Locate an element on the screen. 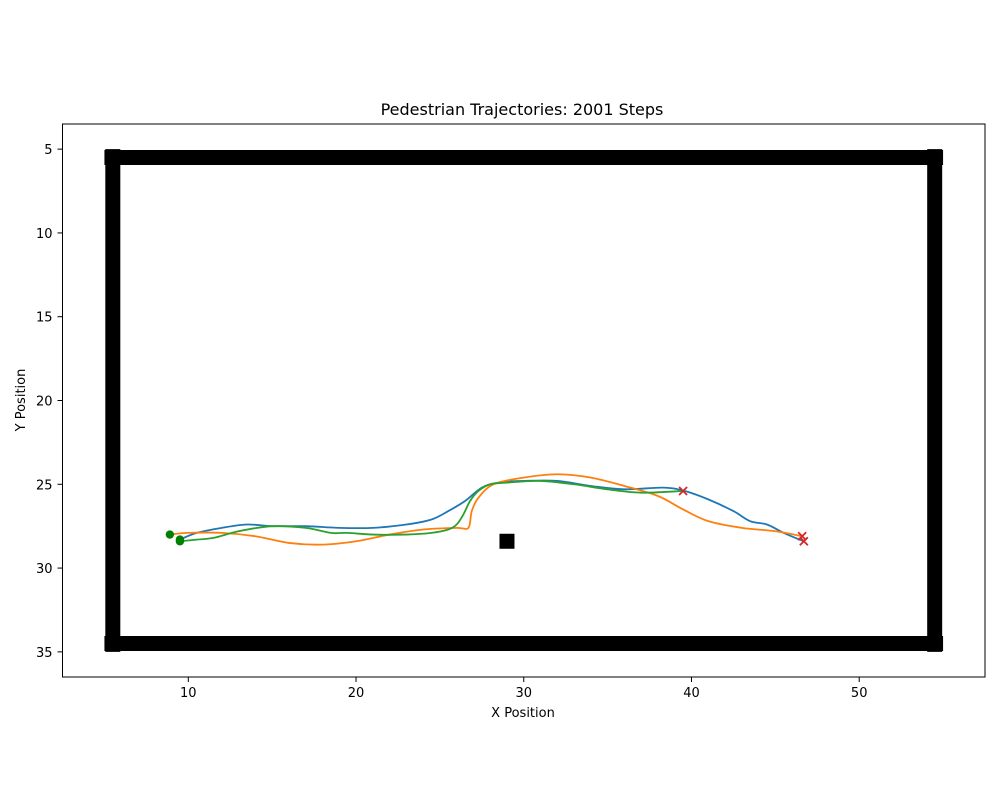 Image resolution: width=1000 pixels, height=800 pixels. x-tick-label: 10 is located at coordinates (188, 693).